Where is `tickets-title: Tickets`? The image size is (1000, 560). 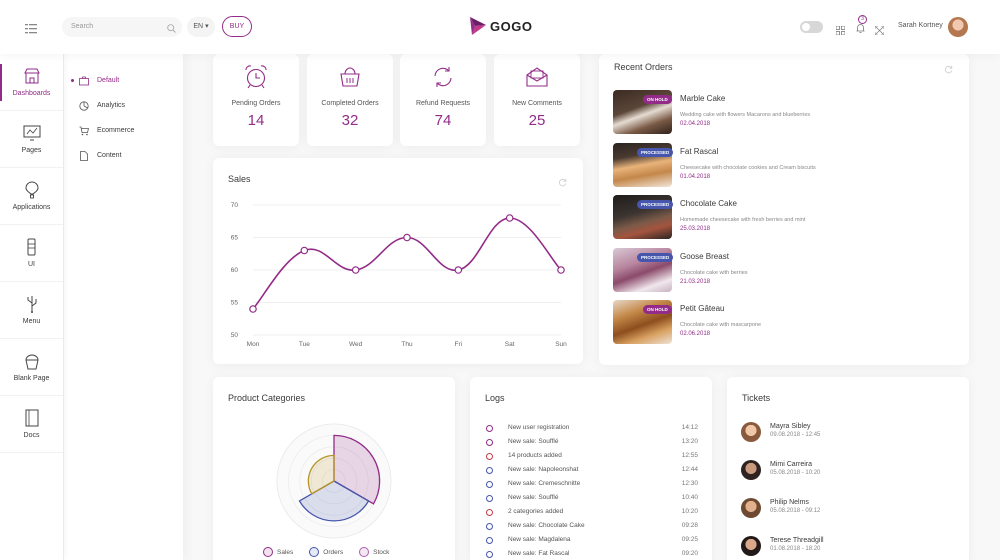
tickets-title: Tickets is located at coordinates (756, 398).